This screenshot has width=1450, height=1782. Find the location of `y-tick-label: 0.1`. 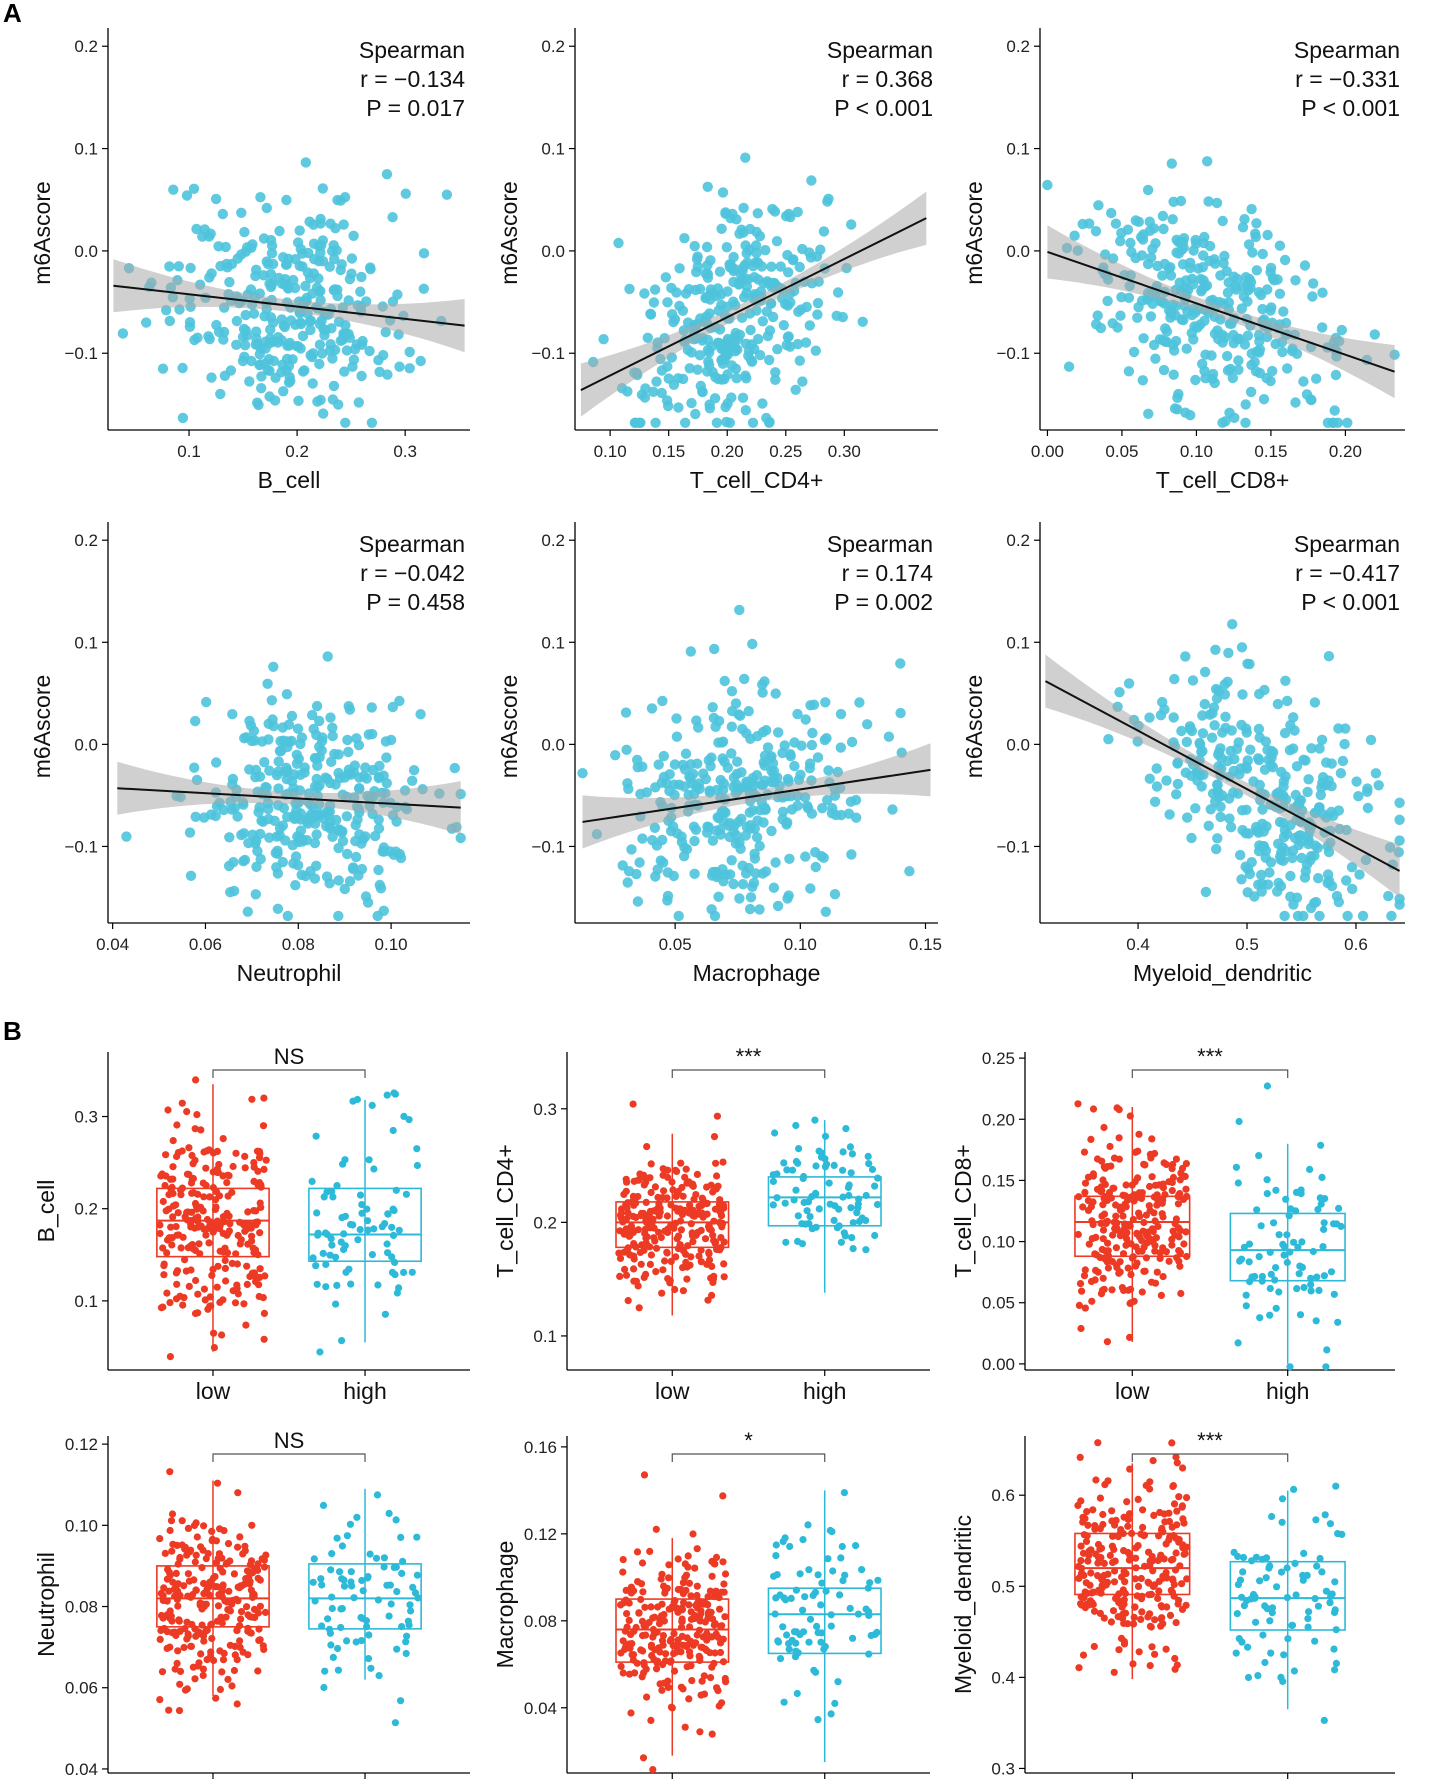

y-tick-label: 0.1 is located at coordinates (553, 642).